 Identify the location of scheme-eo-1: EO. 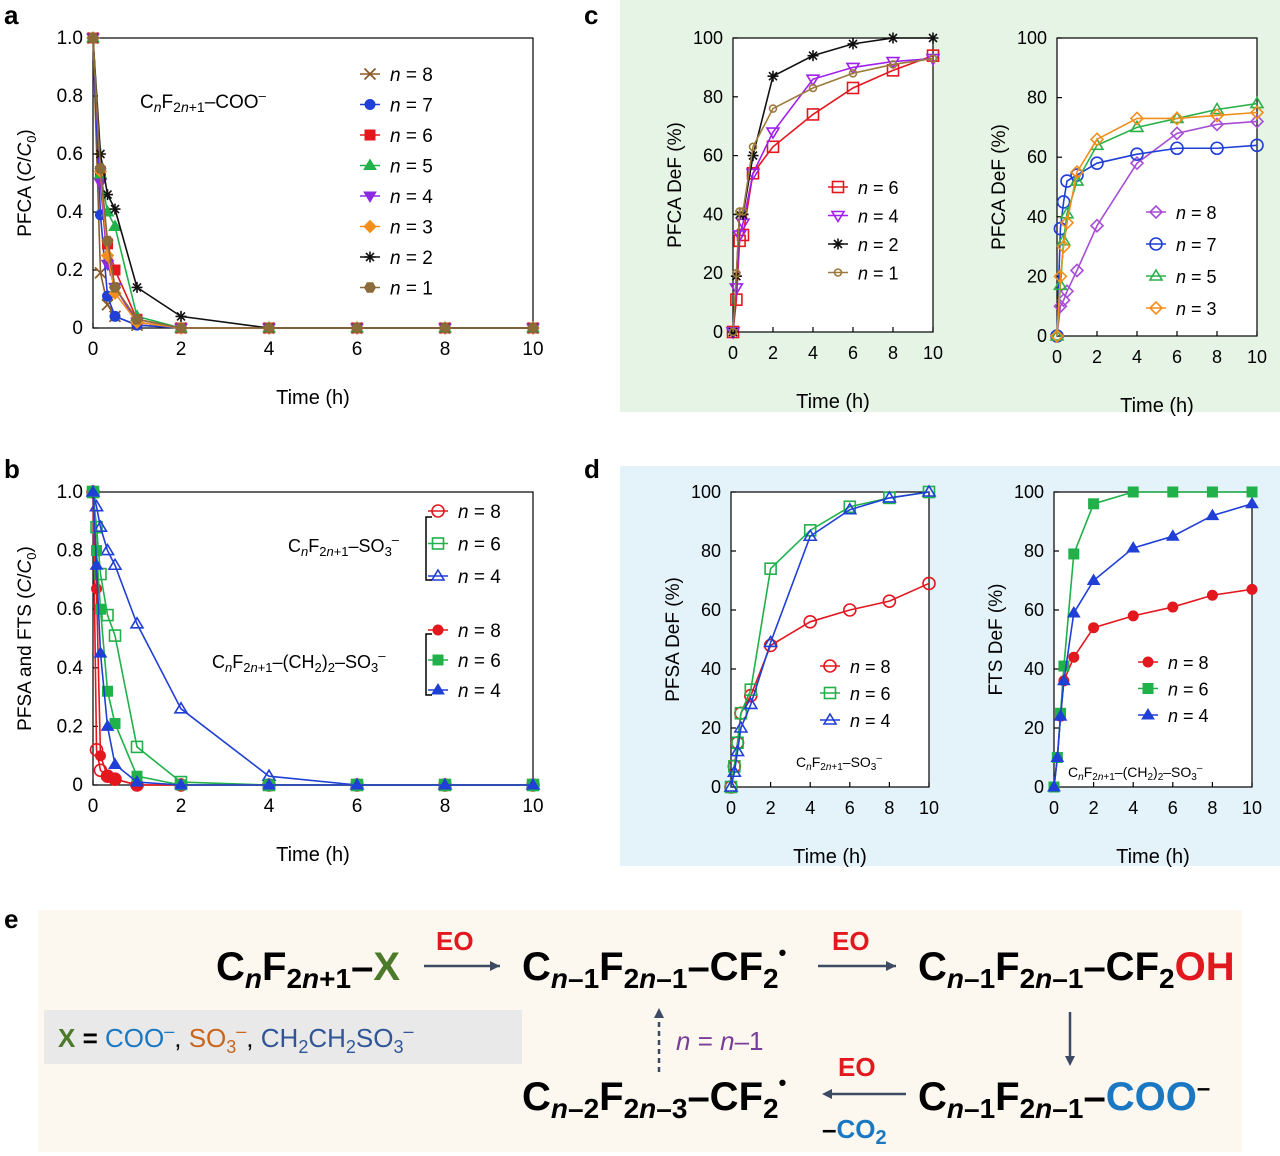
(455, 941).